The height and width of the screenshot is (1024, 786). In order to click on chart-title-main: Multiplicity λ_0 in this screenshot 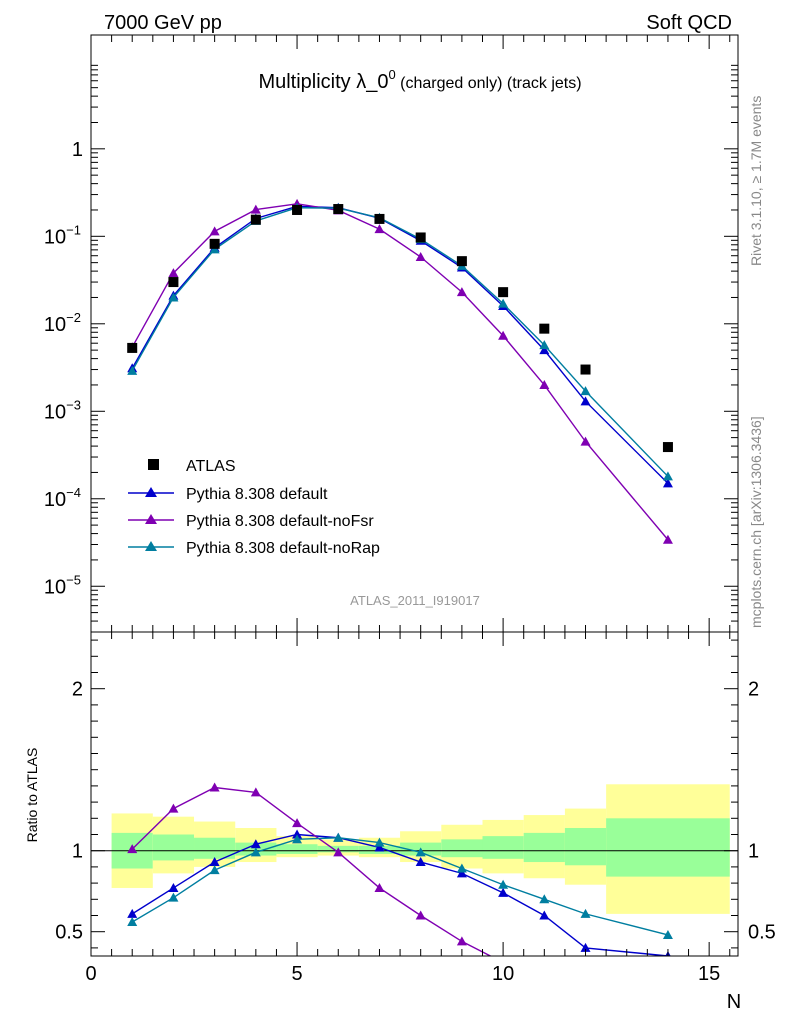, I will do `click(323, 82)`.